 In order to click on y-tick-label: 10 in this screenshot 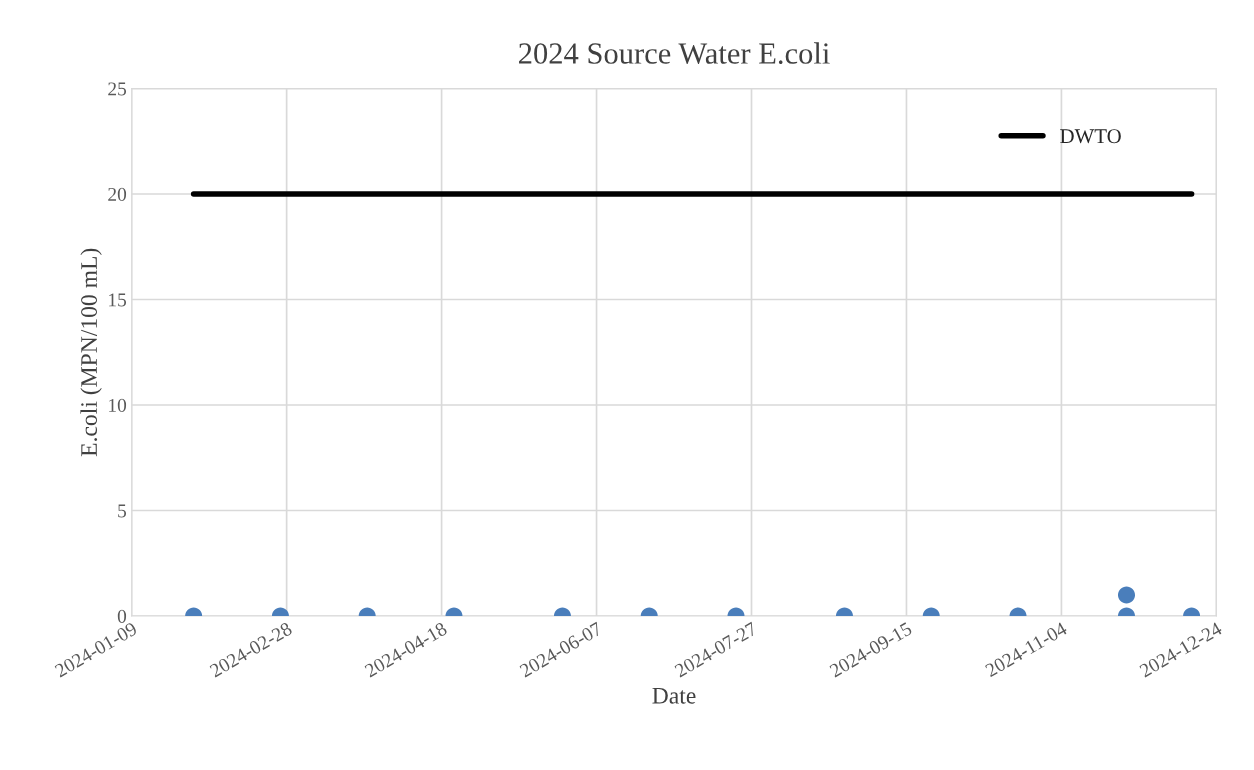, I will do `click(118, 405)`.